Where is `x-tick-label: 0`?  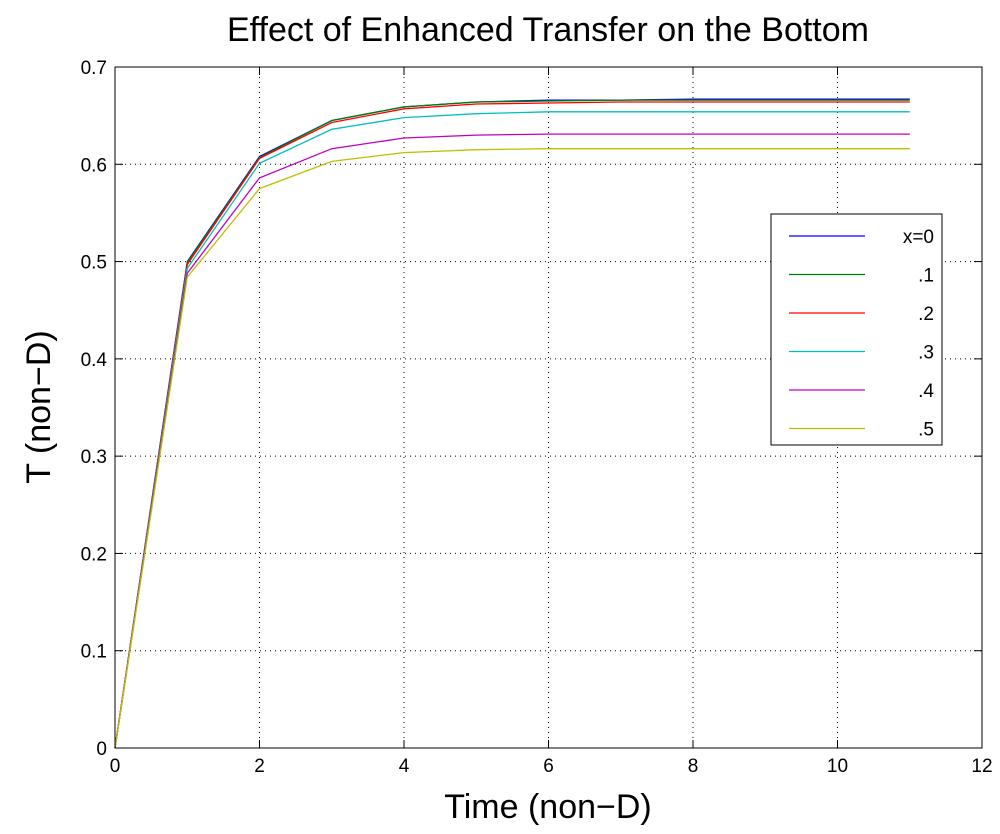 x-tick-label: 0 is located at coordinates (115, 766).